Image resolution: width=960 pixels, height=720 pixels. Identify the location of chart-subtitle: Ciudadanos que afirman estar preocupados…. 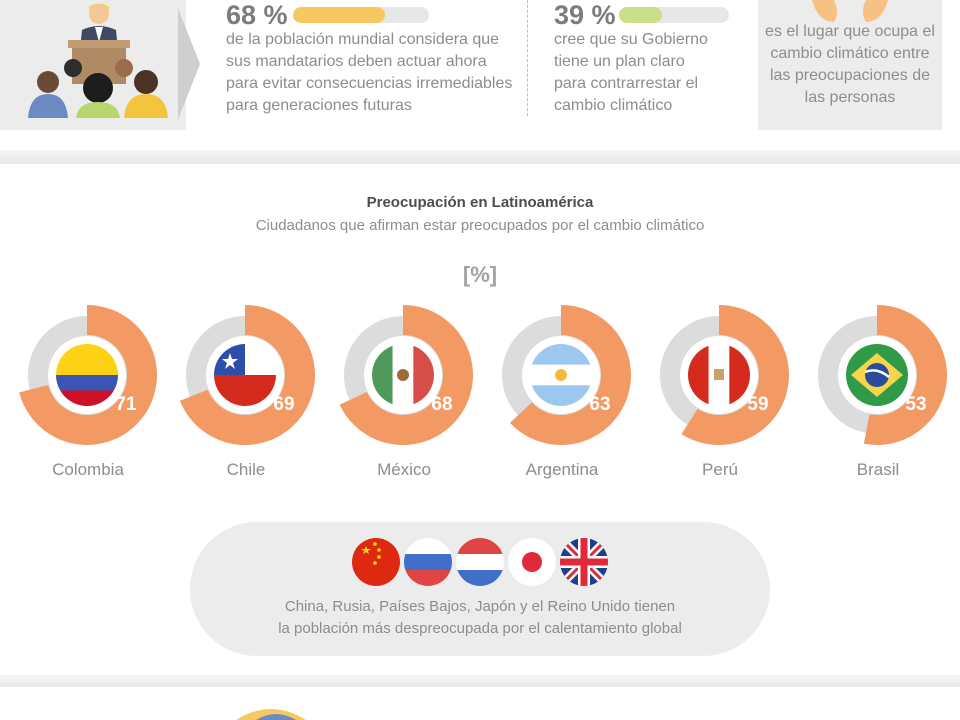
(480, 225).